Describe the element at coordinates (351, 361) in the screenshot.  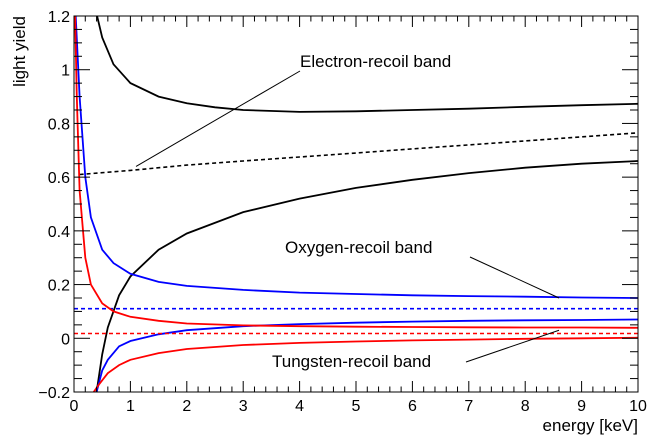
I see `annotation-label: Tungsten-recoil band` at that location.